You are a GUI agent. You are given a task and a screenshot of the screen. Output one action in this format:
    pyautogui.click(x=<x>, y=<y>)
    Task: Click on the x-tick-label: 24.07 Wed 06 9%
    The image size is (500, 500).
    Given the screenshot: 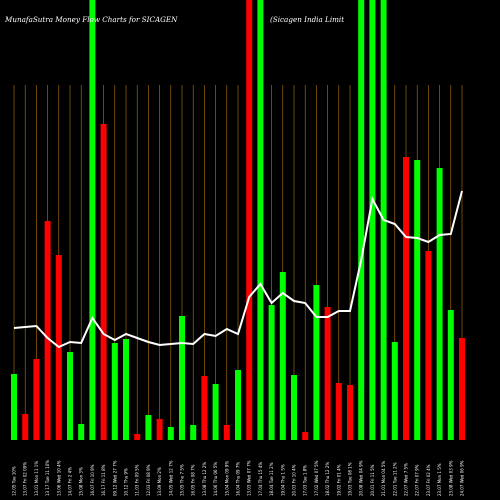 What is the action you would take?
    pyautogui.click(x=462, y=478)
    